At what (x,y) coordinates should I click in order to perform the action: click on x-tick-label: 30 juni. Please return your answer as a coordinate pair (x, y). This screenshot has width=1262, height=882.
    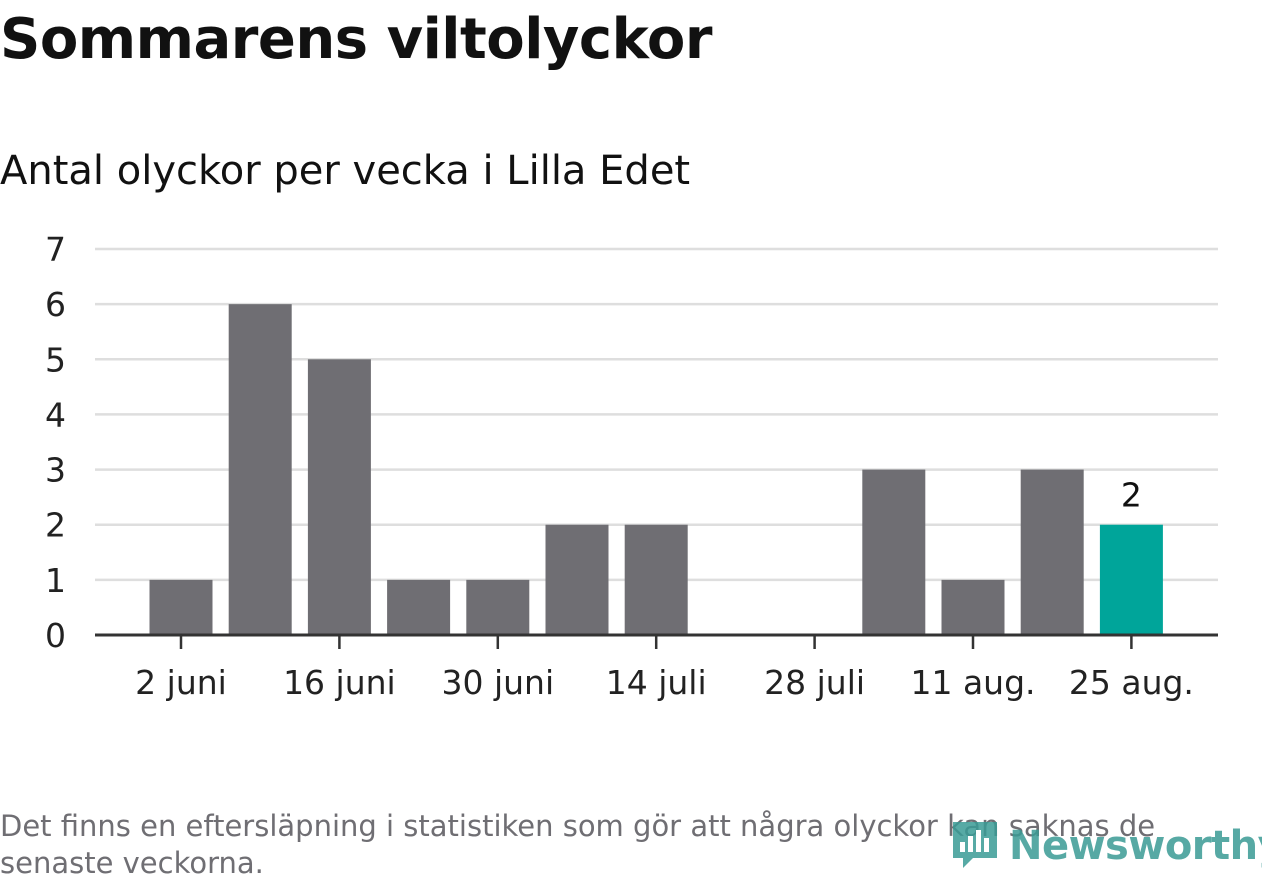
    Looking at the image, I should click on (497, 682).